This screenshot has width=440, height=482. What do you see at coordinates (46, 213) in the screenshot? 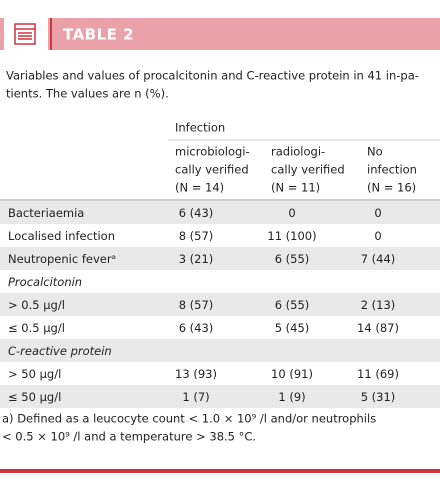
I see `row-label: Bacteriaemia` at bounding box center [46, 213].